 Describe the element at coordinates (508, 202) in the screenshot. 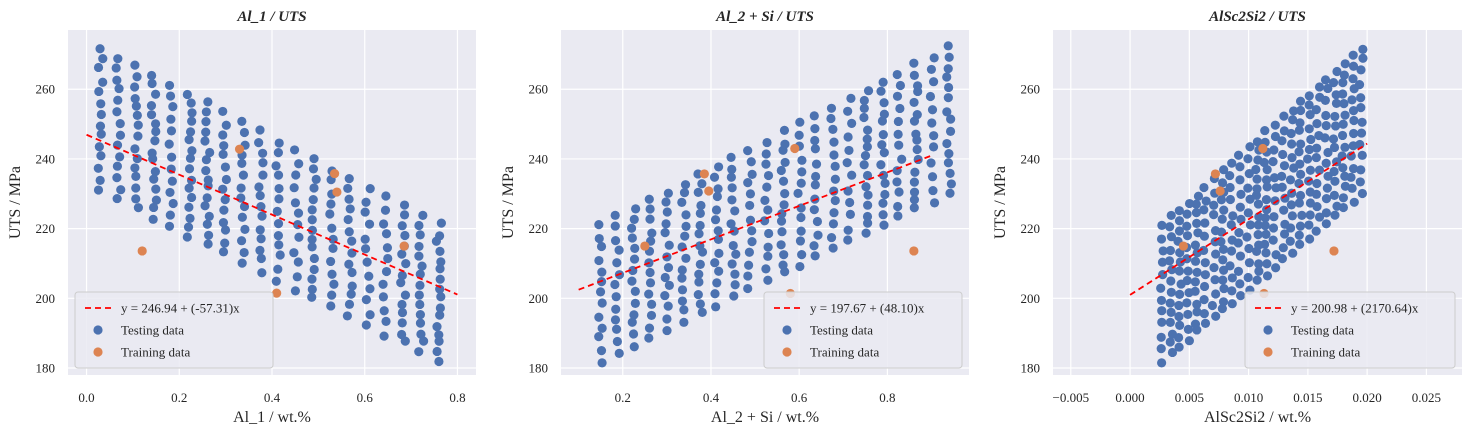

I see `y-axis-label: UTS / MPa` at that location.